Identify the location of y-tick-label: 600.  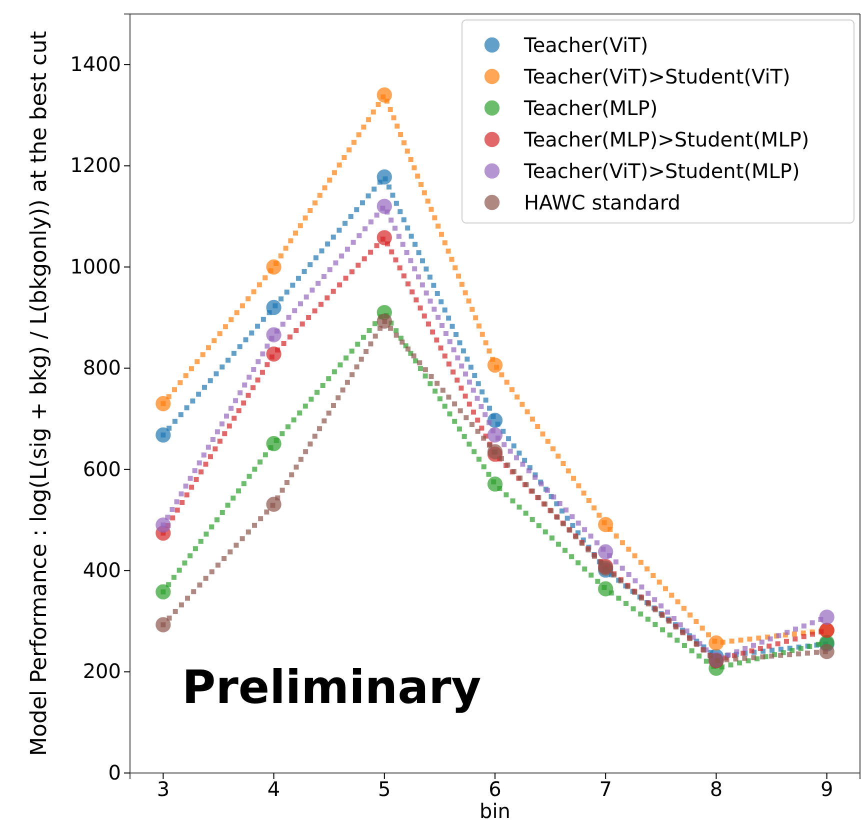
(101, 468).